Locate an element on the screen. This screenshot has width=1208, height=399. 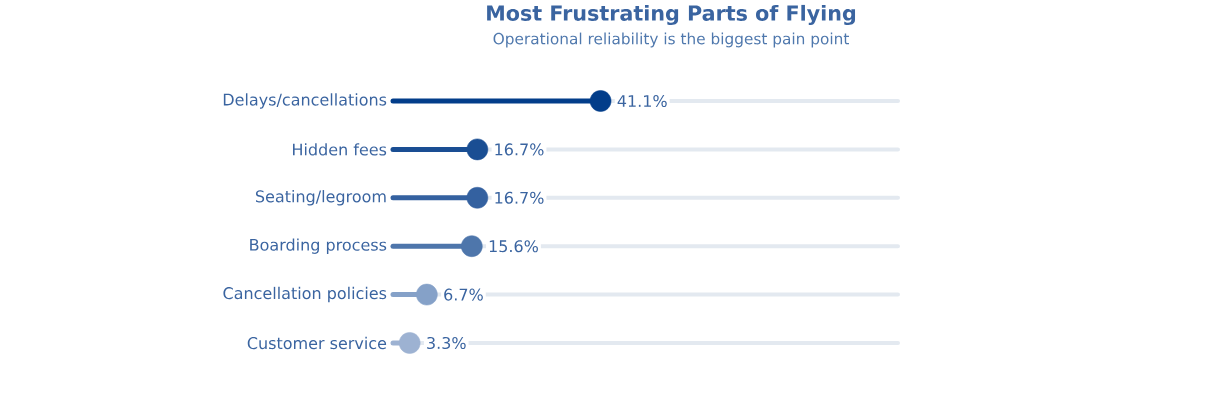
data-label: 41.1% is located at coordinates (642, 101).